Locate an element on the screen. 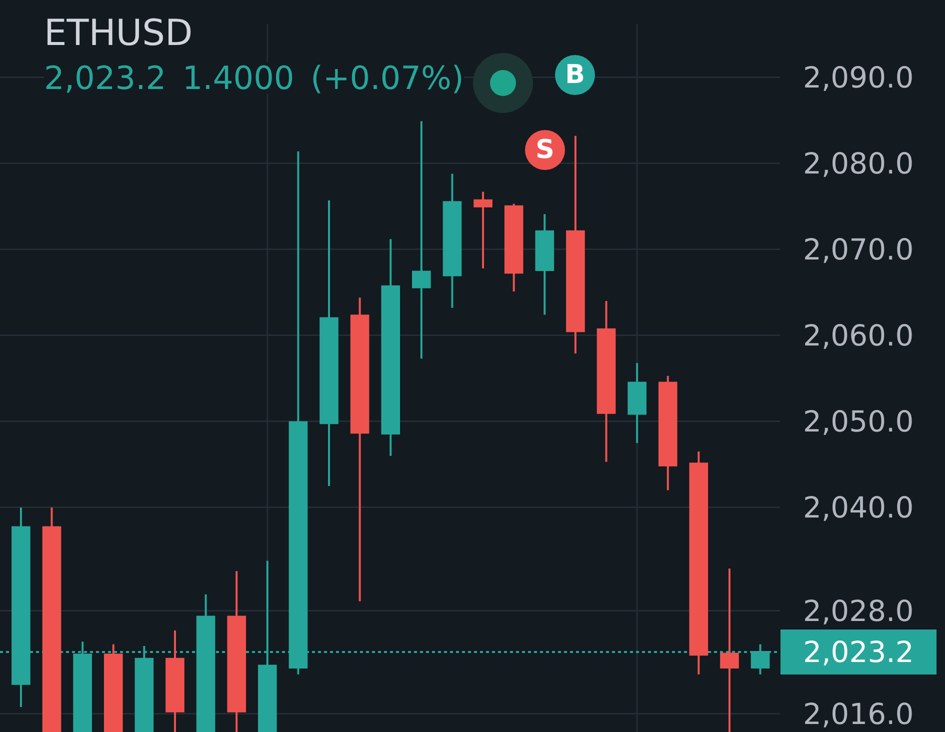 This screenshot has height=732, width=945. chart-title: ETHUSD is located at coordinates (118, 33).